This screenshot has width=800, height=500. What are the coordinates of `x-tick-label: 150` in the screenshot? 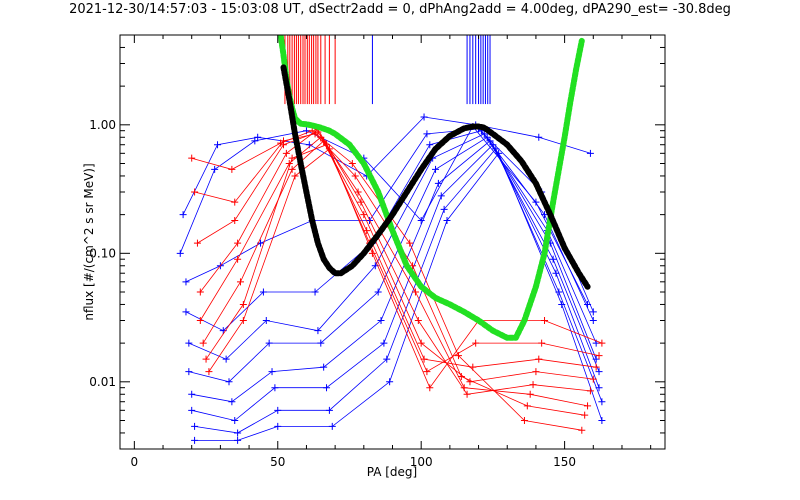 It's located at (564, 462).